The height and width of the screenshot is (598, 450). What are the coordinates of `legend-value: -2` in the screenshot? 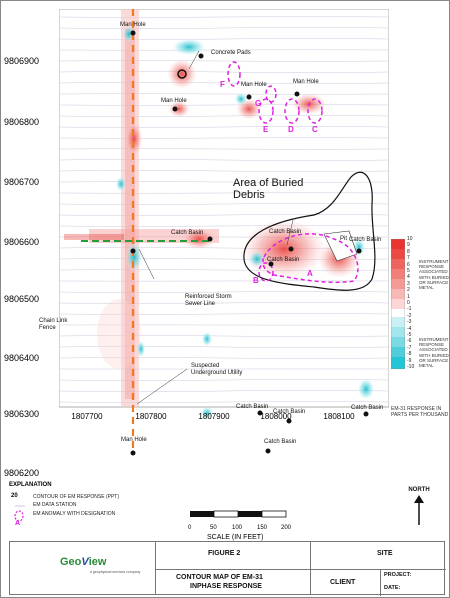 It's located at (409, 315).